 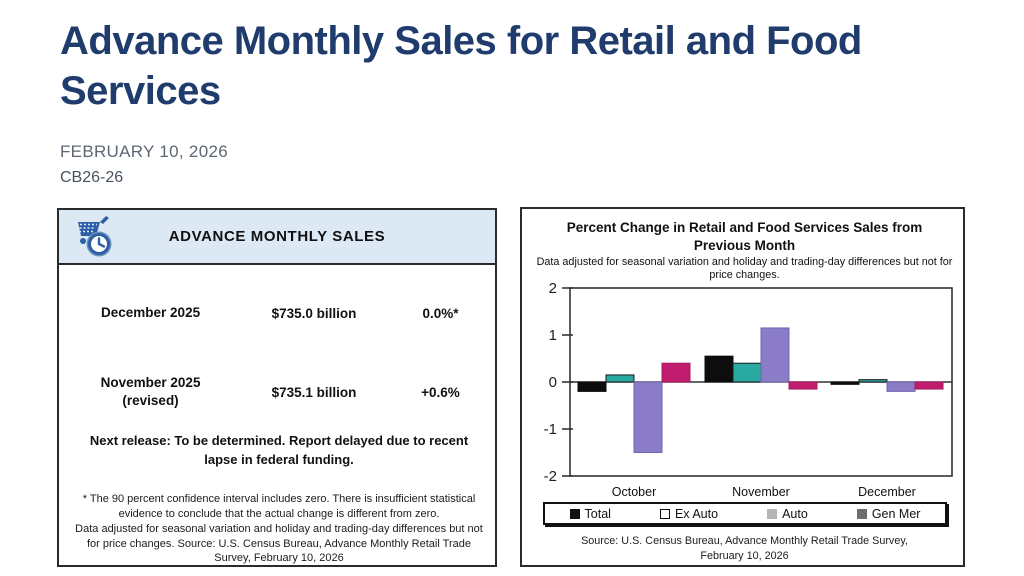 I want to click on chart-bar-november-gen-mer, so click(x=803, y=385).